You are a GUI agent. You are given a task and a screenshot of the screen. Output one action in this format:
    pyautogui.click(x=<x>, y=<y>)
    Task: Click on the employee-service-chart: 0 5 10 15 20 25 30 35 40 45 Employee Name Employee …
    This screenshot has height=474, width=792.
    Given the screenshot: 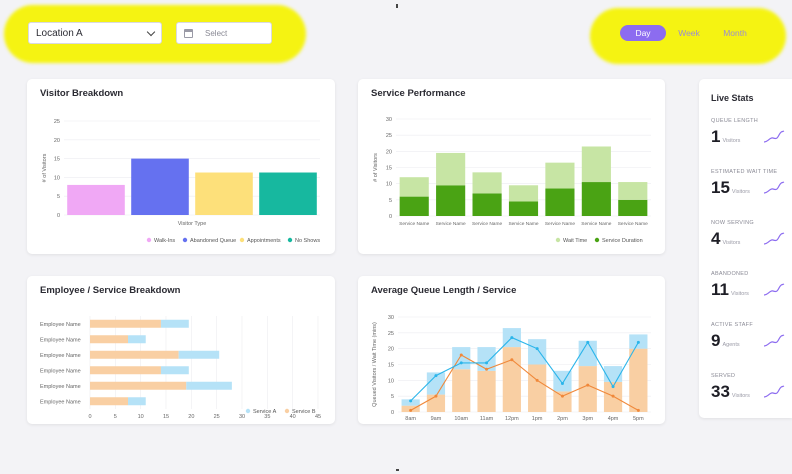 What is the action you would take?
    pyautogui.click(x=180, y=368)
    